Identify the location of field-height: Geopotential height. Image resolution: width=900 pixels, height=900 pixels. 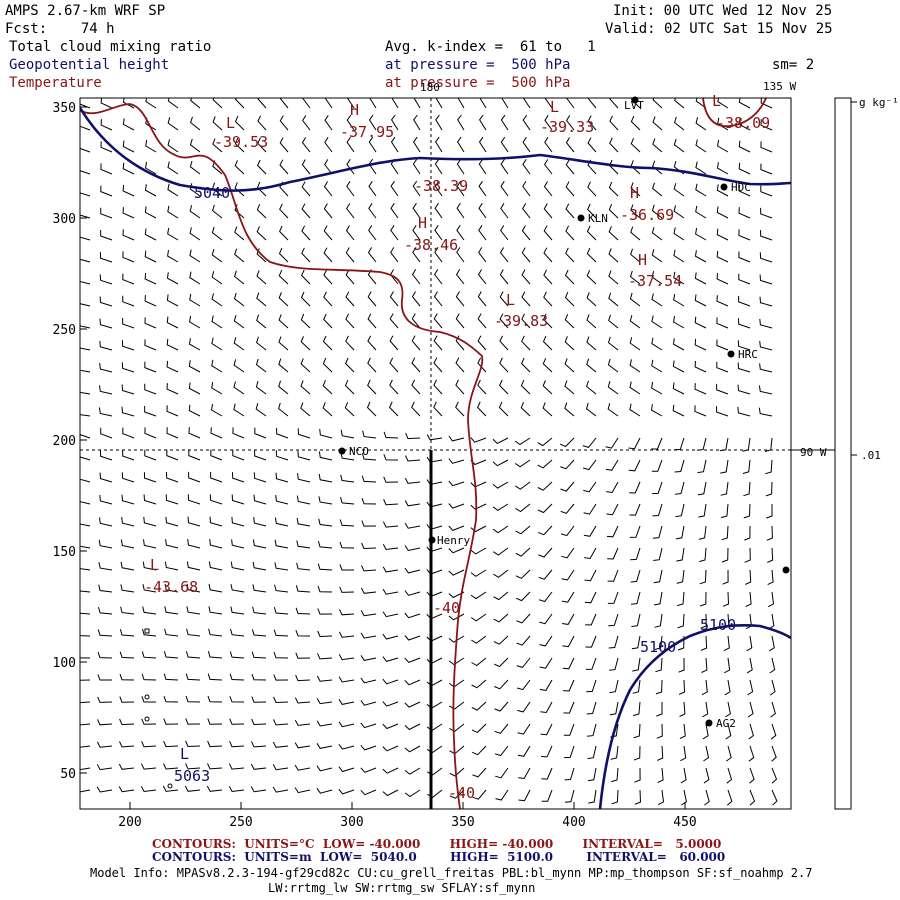
(89, 65).